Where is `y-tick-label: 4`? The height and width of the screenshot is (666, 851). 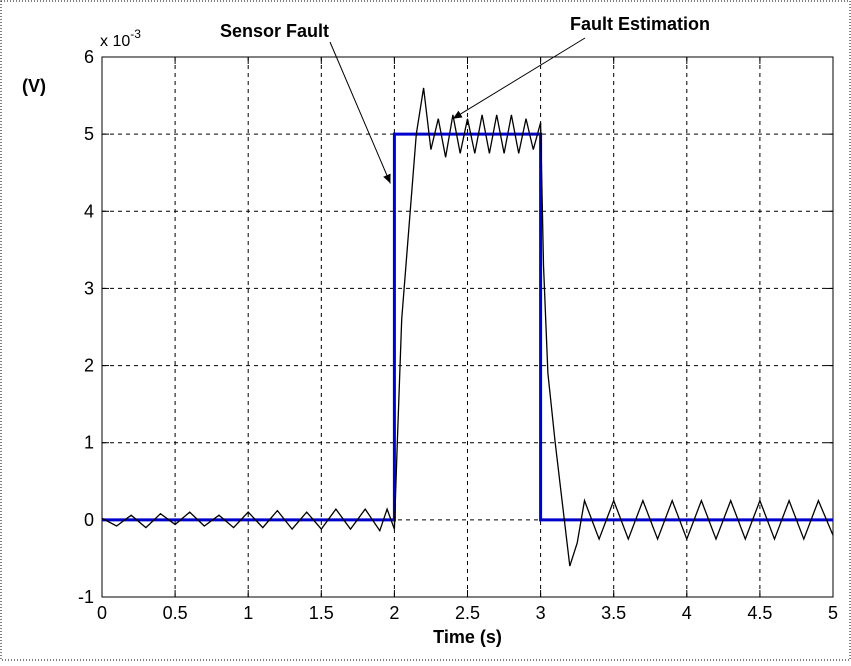 y-tick-label: 4 is located at coordinates (89, 211).